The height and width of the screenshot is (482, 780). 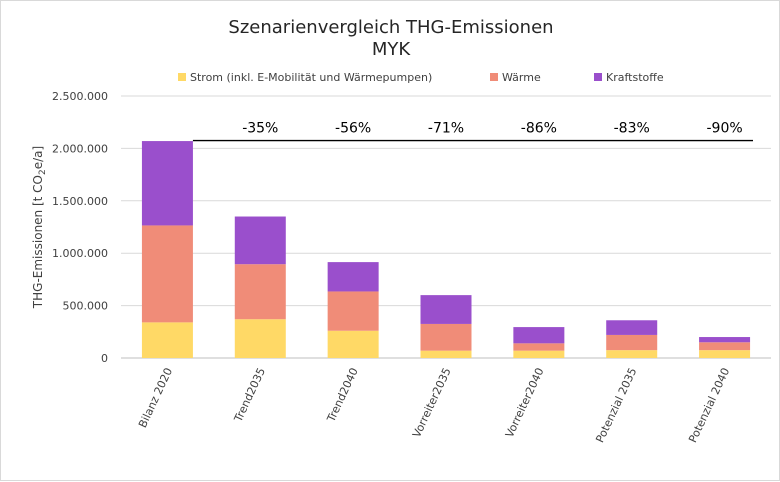 I want to click on y-tick-label: 1.000.000, so click(x=80, y=253).